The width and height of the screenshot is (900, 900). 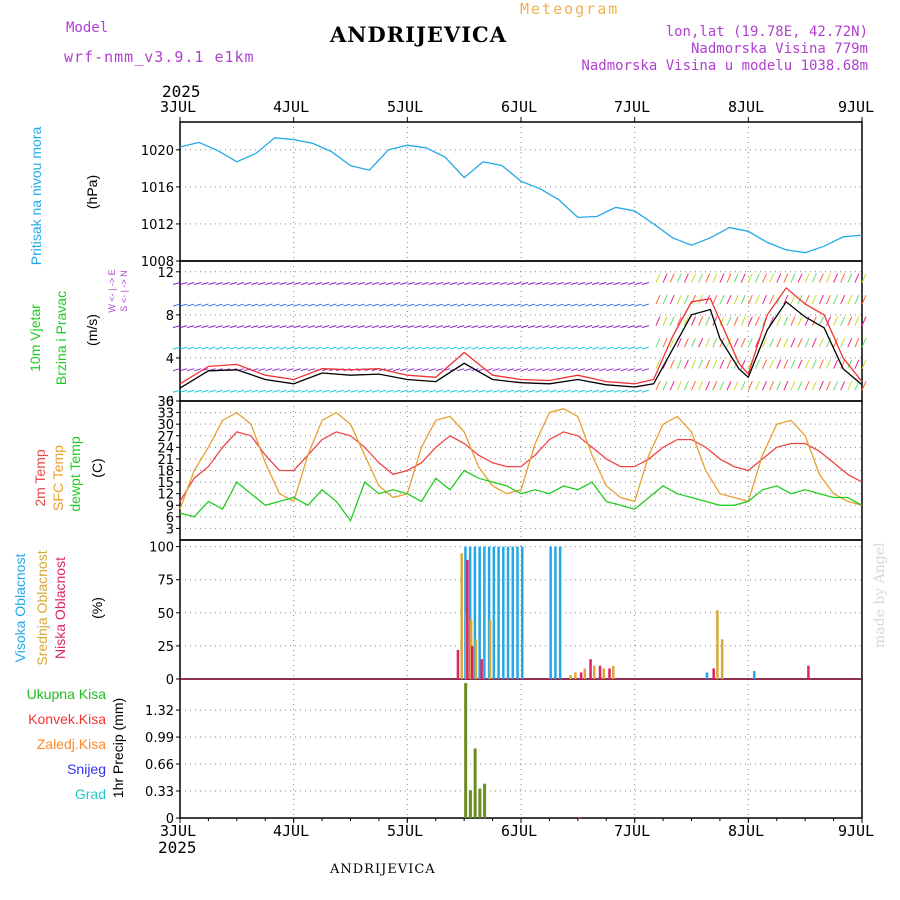 What do you see at coordinates (67, 719) in the screenshot?
I see `legend-convective: Konvek.Kisa` at bounding box center [67, 719].